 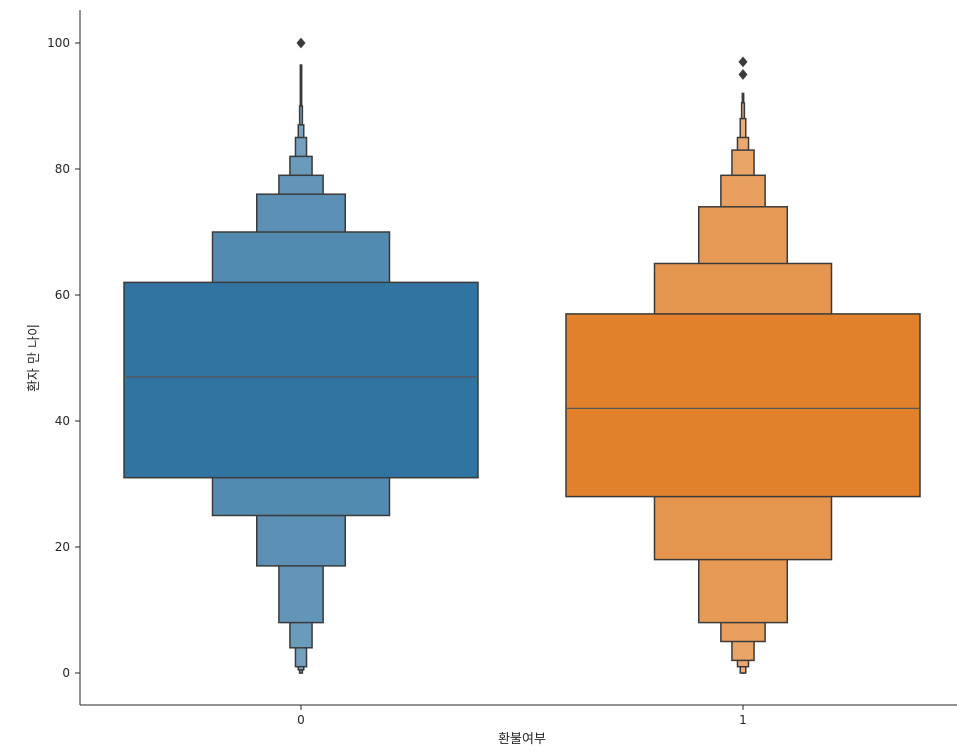 I want to click on y-tick-label: 100, so click(x=58, y=43).